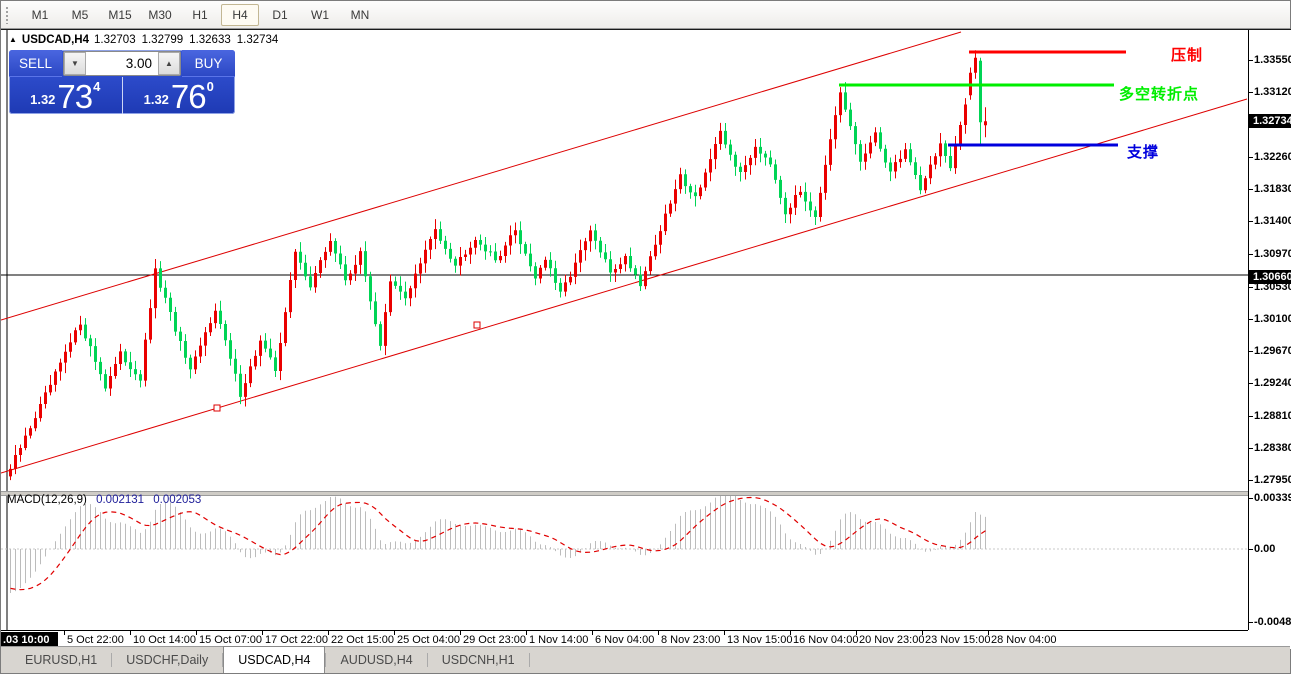 This screenshot has width=1291, height=674. I want to click on one-click-trading-panel: SELL ▼ 3.00 ▲ BUY 1.32 73 4 1.32 76 0, so click(122, 82).